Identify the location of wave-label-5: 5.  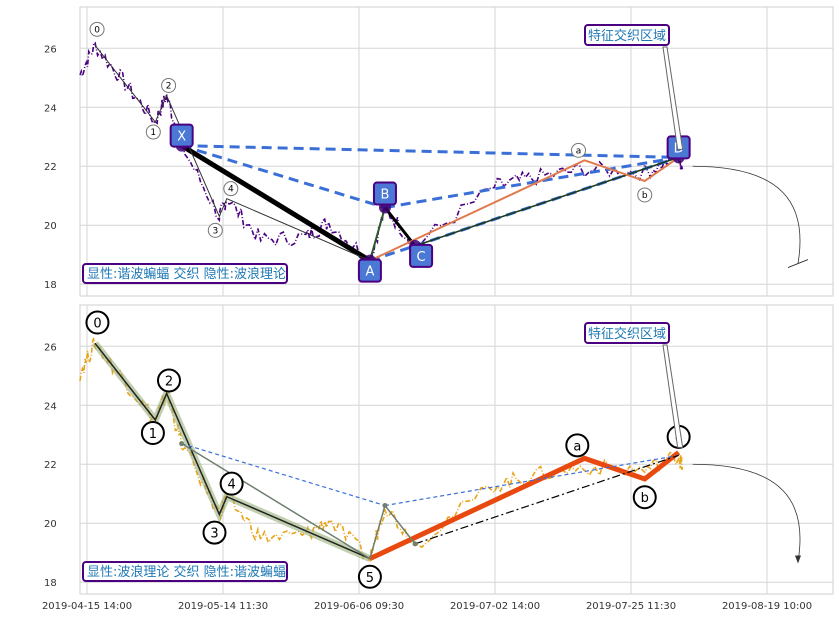
(370, 578).